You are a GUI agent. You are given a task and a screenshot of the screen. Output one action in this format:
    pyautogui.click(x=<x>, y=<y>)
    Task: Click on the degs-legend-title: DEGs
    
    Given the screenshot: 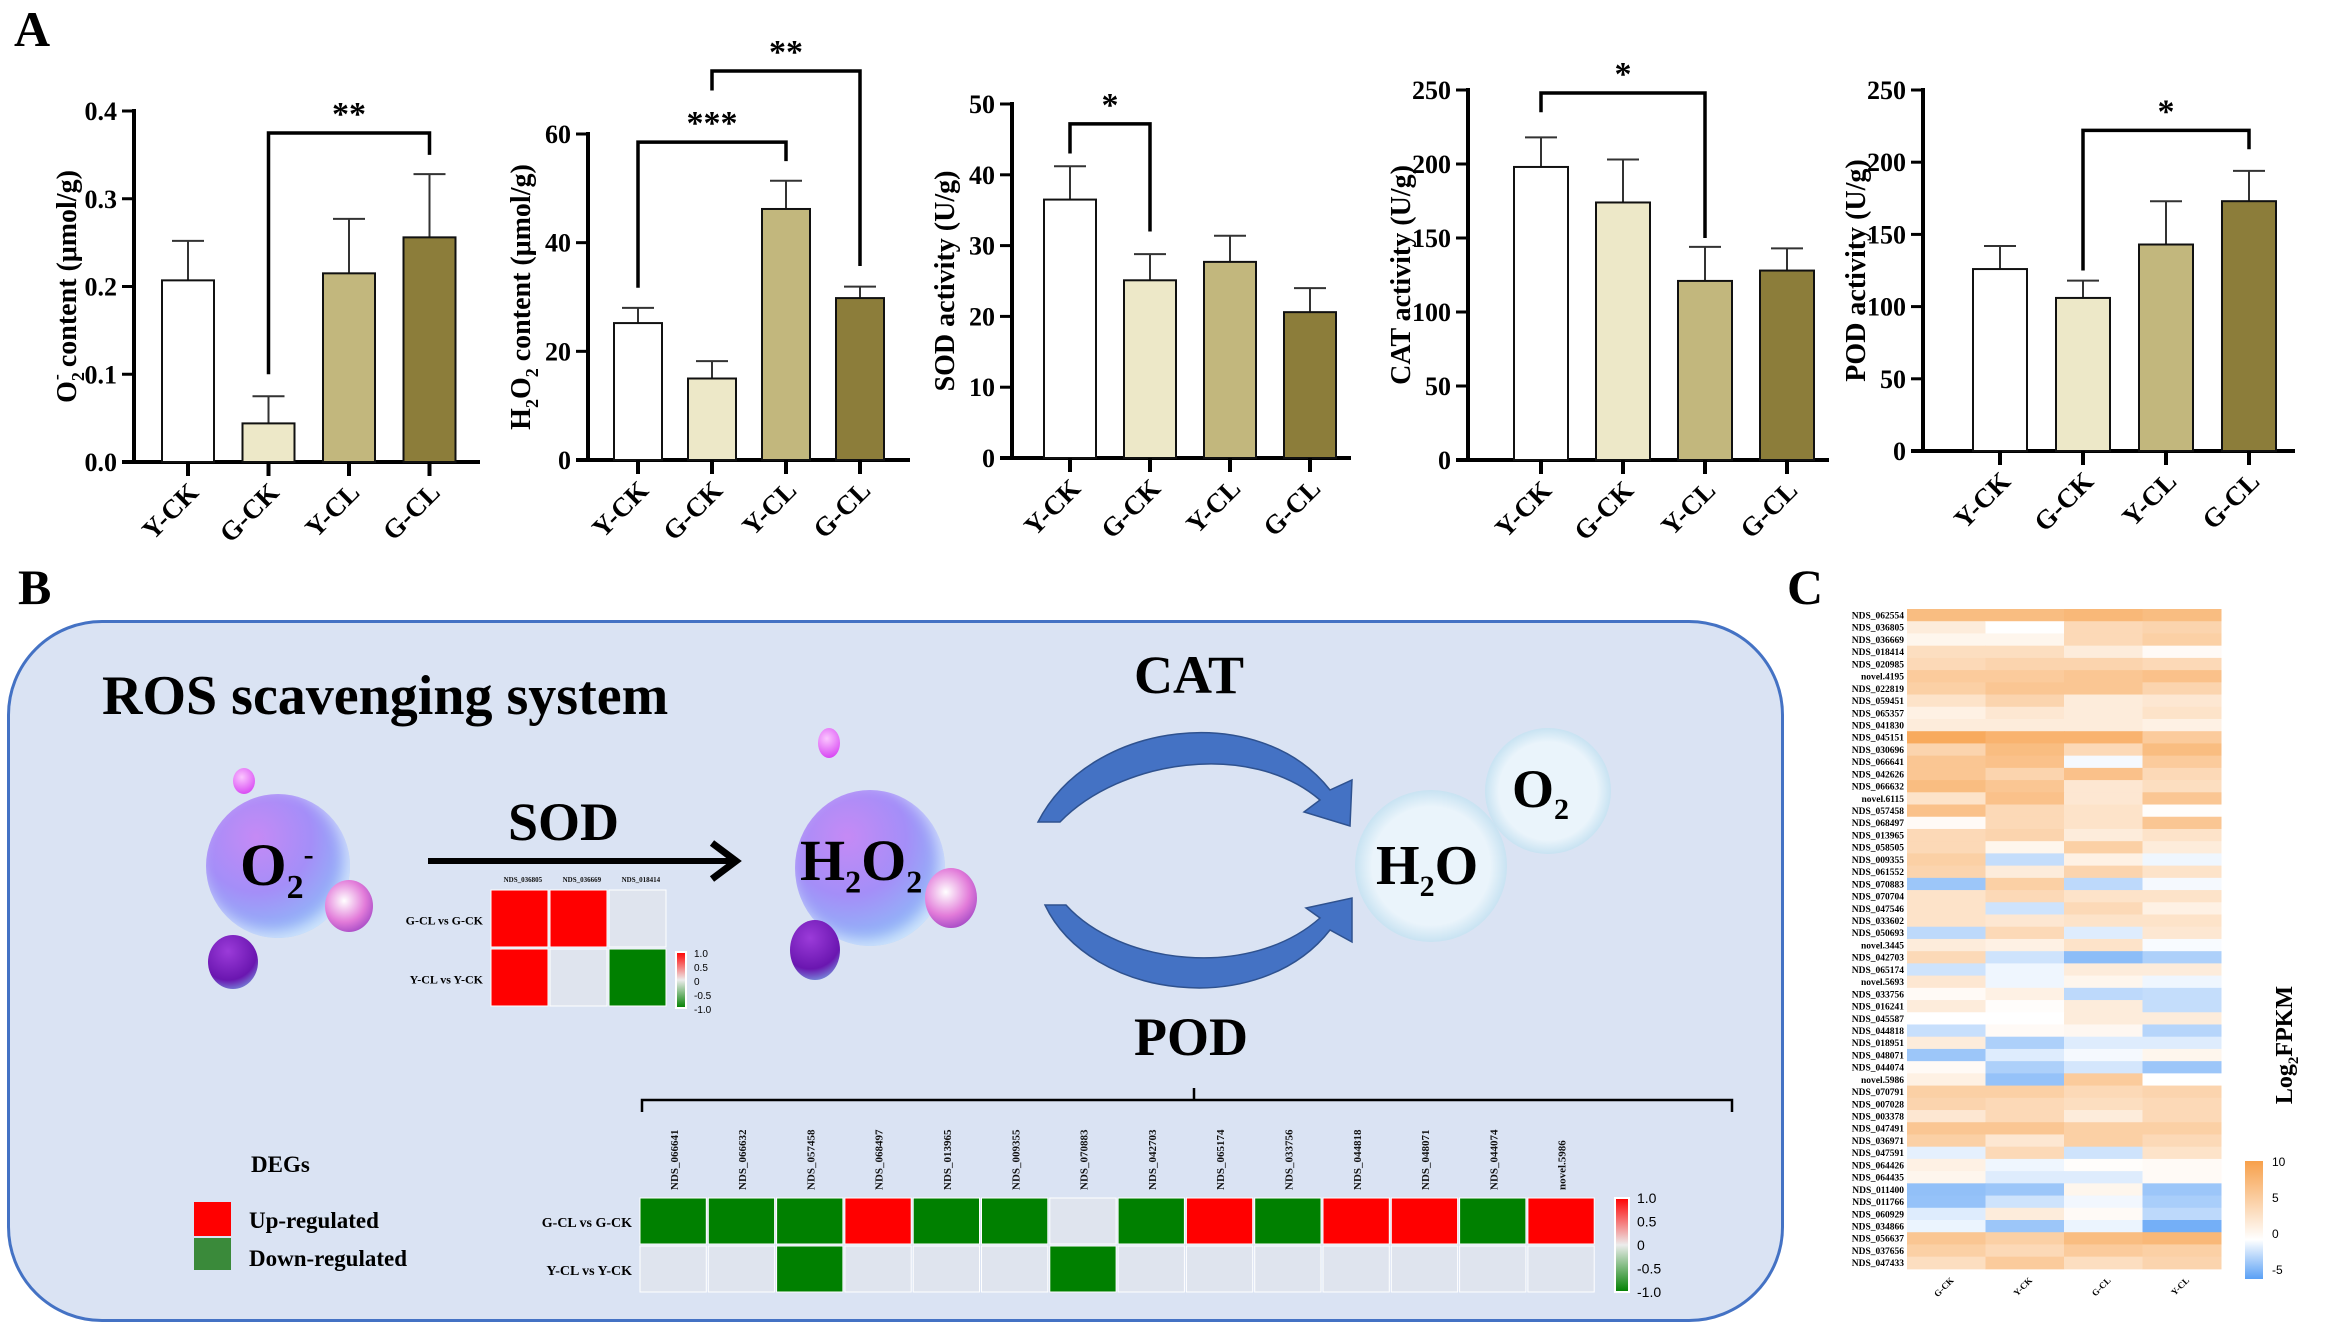 What is the action you would take?
    pyautogui.click(x=280, y=1164)
    